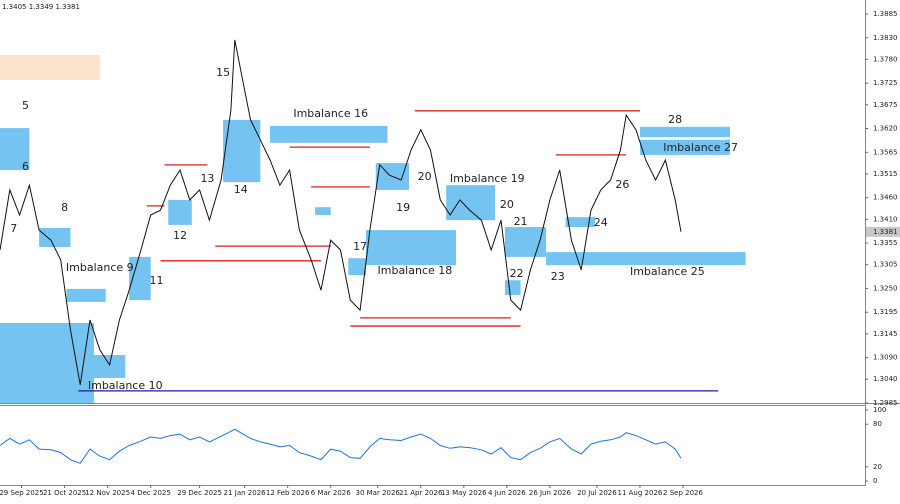 The height and width of the screenshot is (504, 900). I want to click on y-tick-label: 1.3145, so click(885, 334).